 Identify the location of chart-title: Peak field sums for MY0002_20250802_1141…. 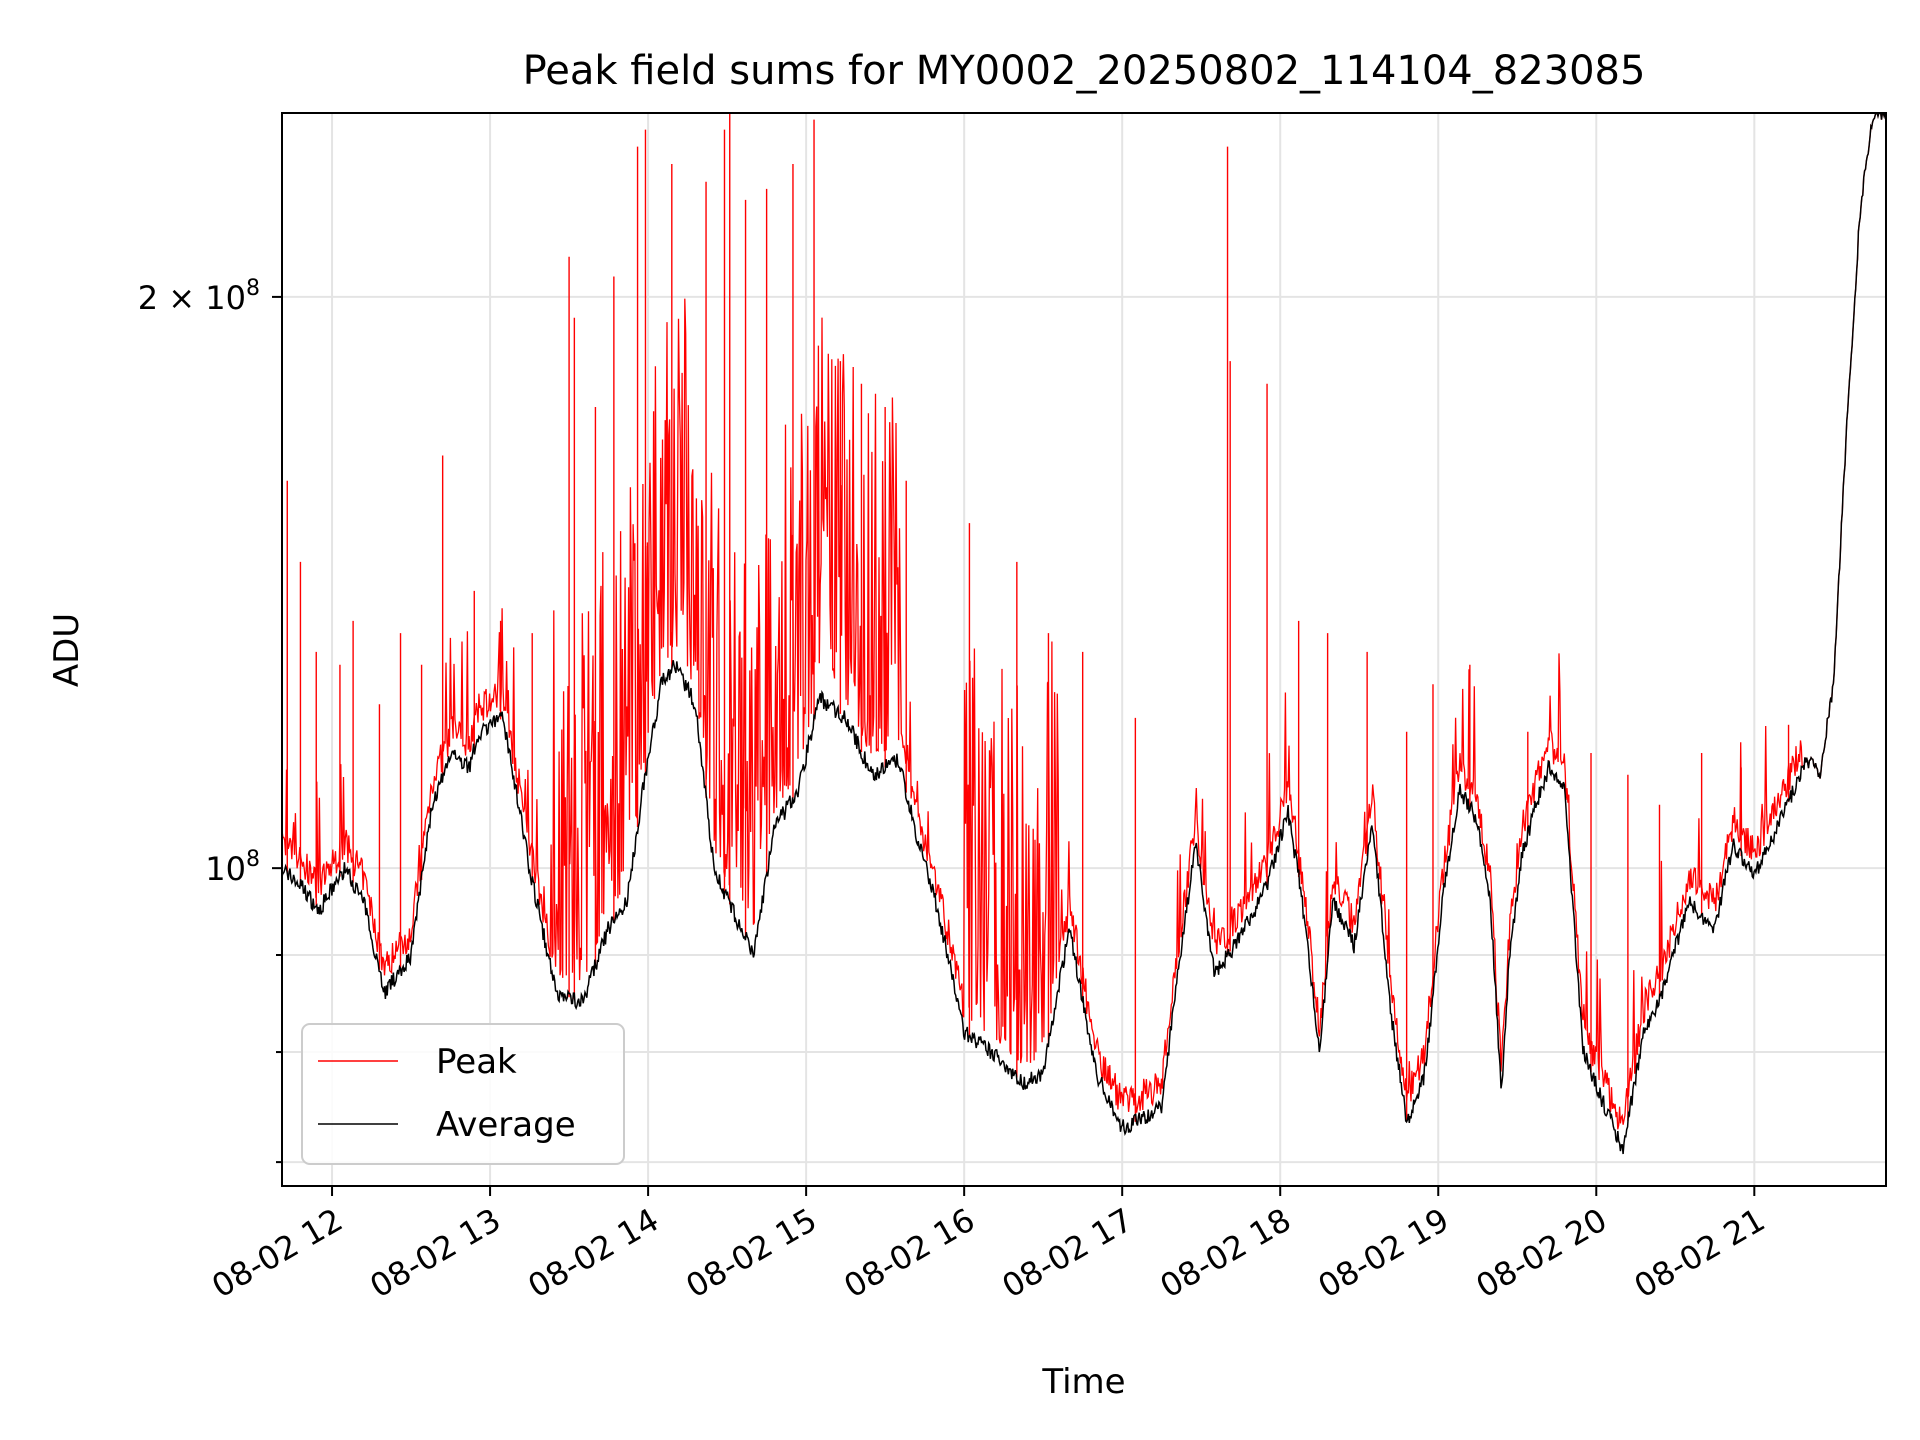
(1084, 71).